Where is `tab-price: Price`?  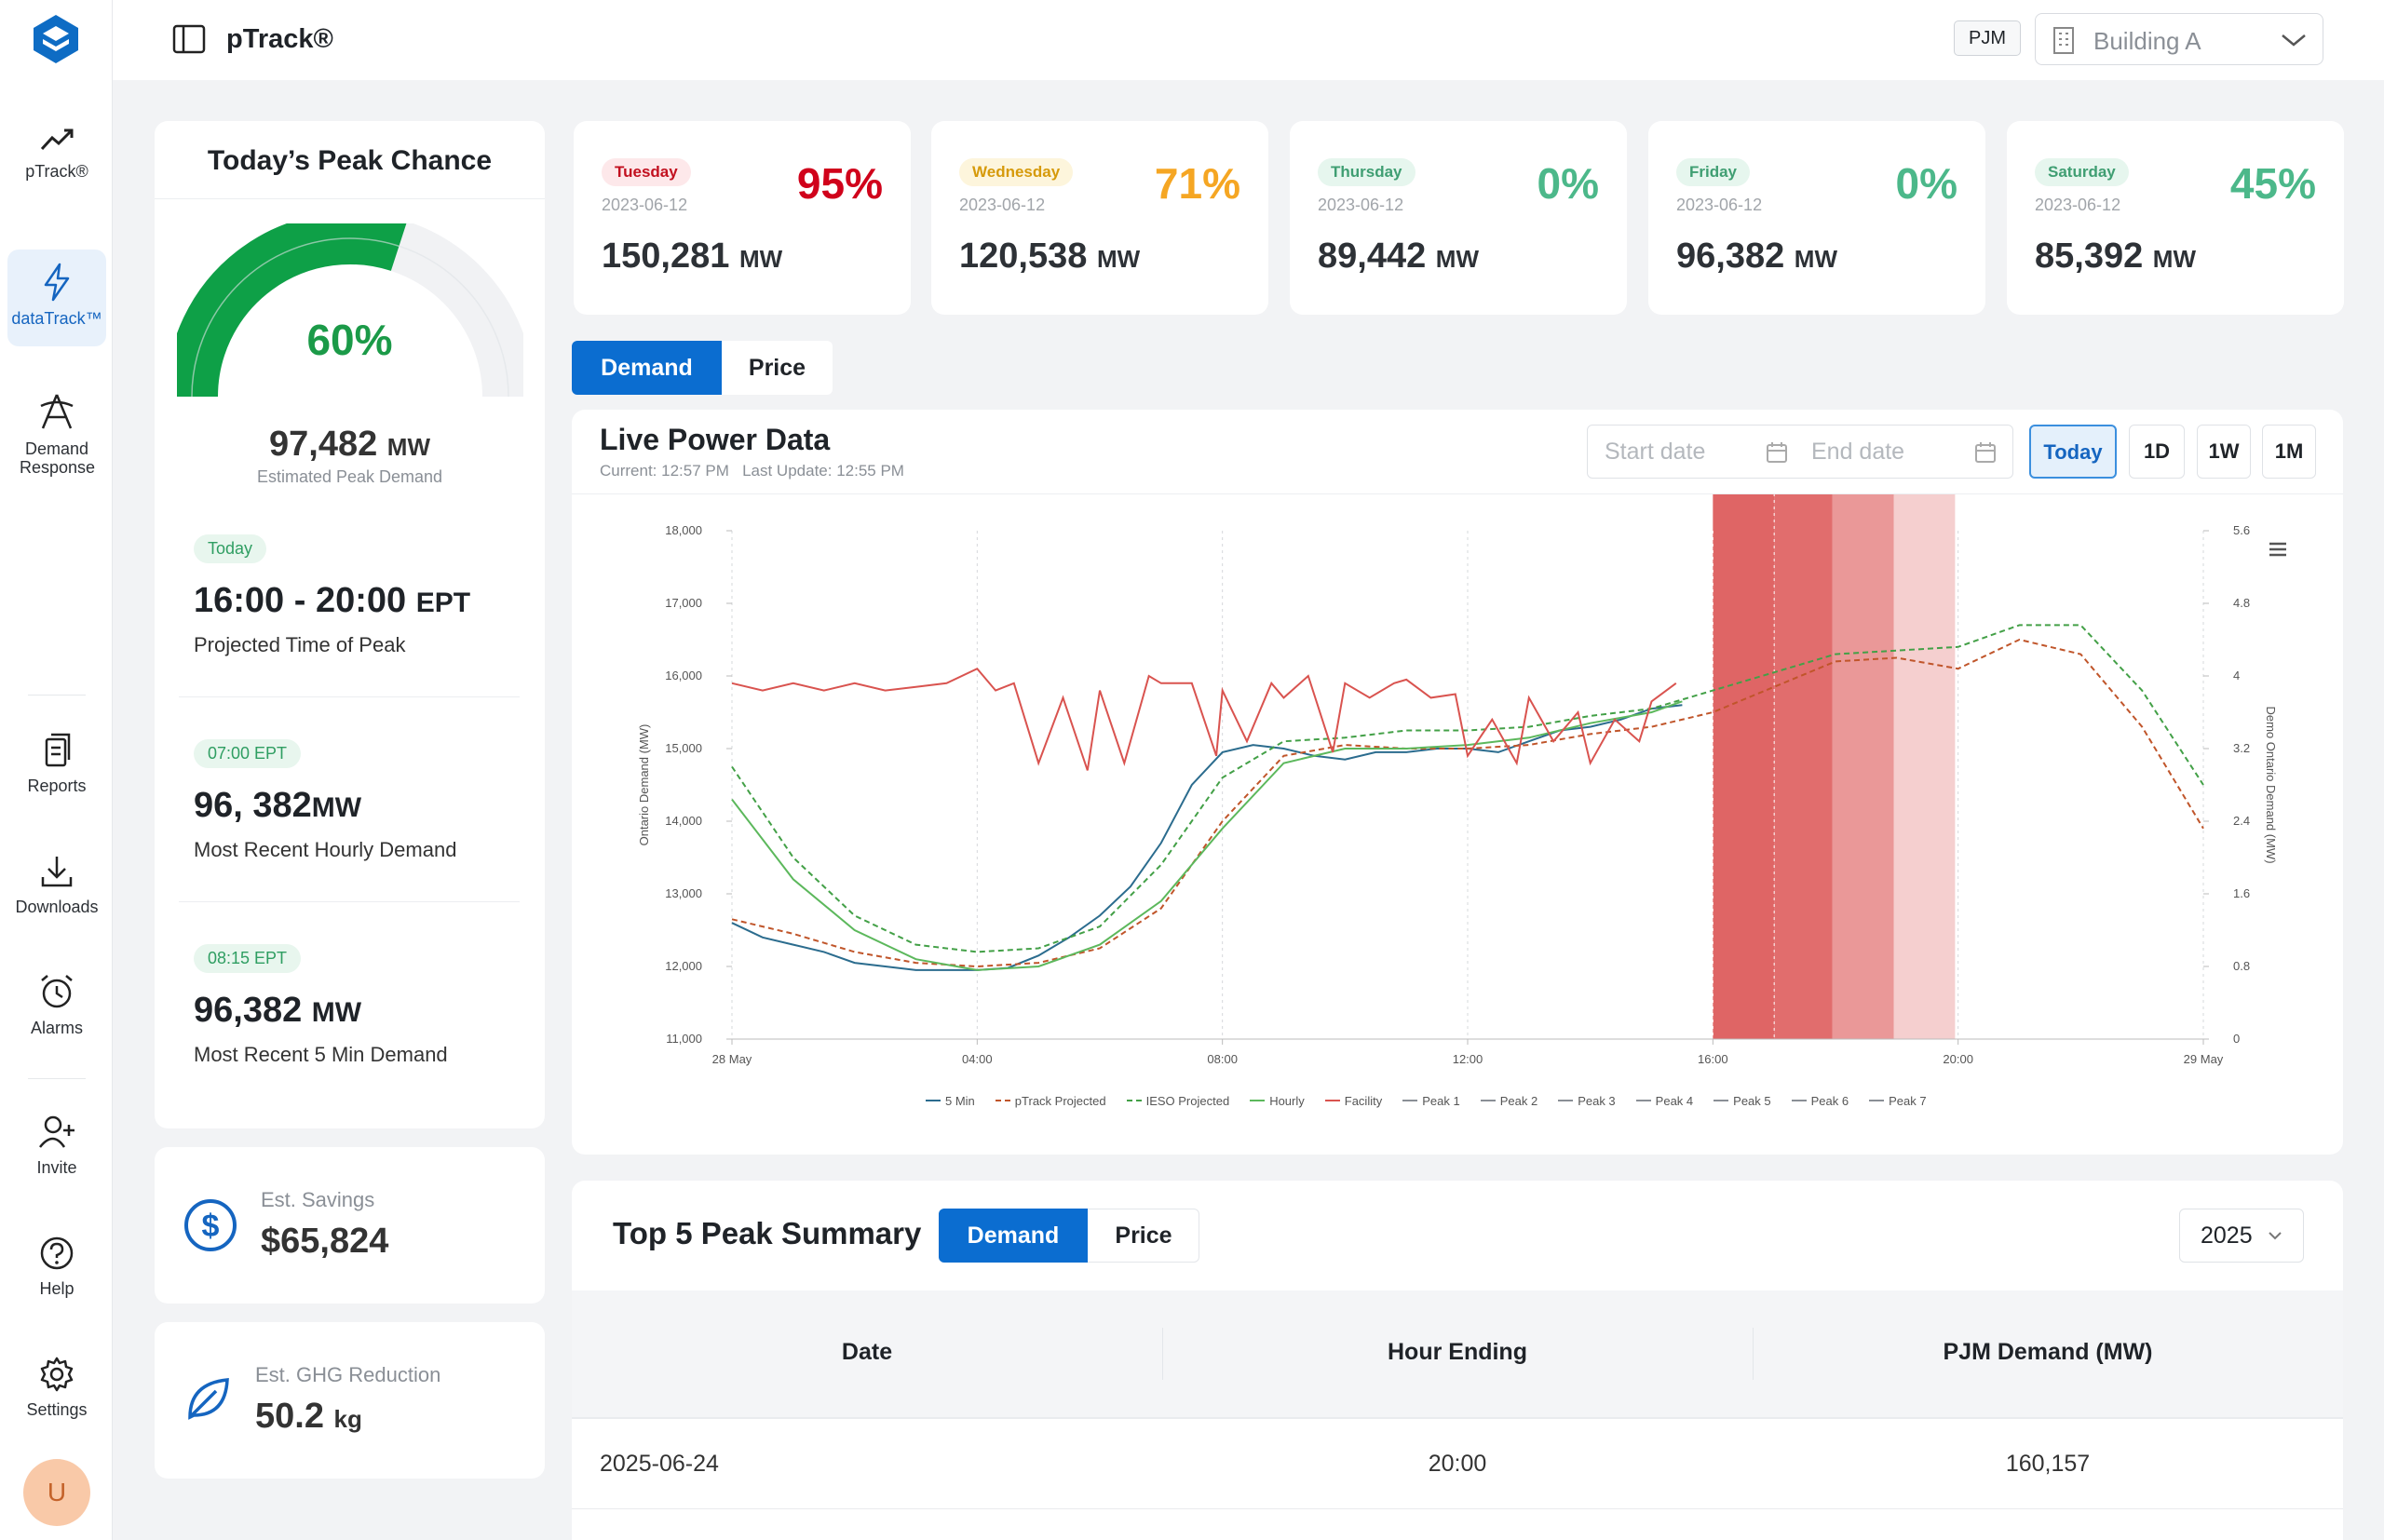 tab-price: Price is located at coordinates (777, 368).